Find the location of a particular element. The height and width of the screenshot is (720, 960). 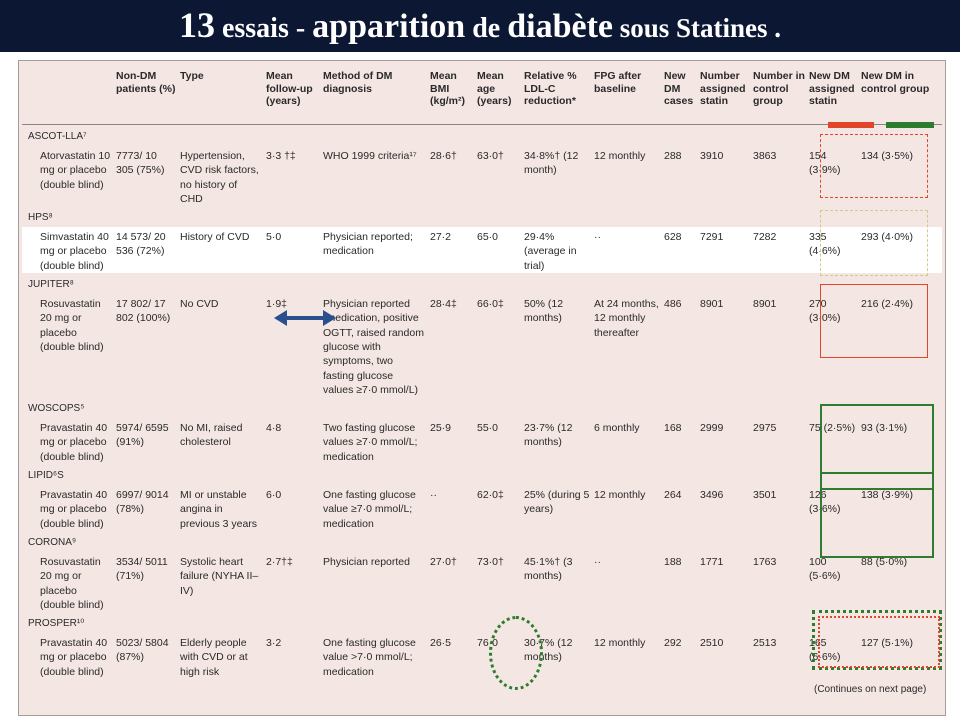

table-cell: 3·3 †‡ is located at coordinates (292, 176).